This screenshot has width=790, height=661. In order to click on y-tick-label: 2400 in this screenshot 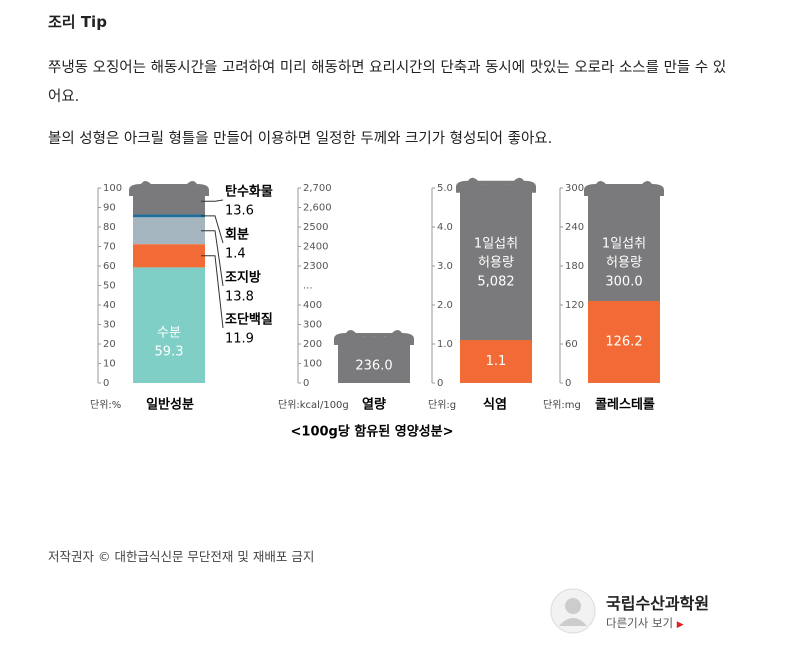, I will do `click(315, 247)`.